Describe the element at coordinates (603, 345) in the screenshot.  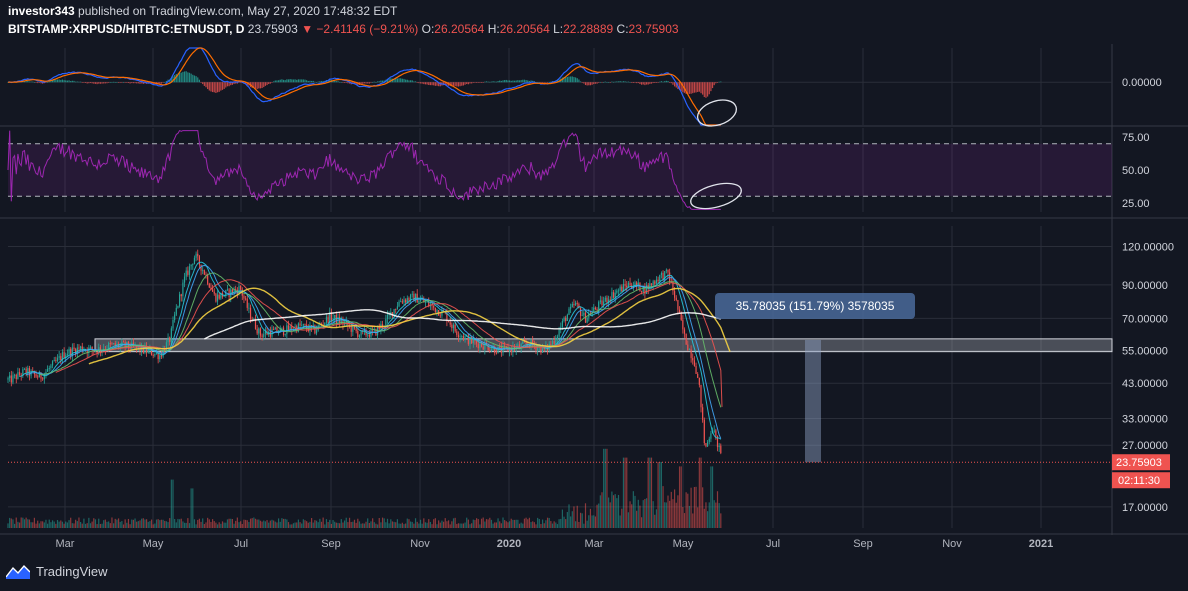
I see `support-zone` at that location.